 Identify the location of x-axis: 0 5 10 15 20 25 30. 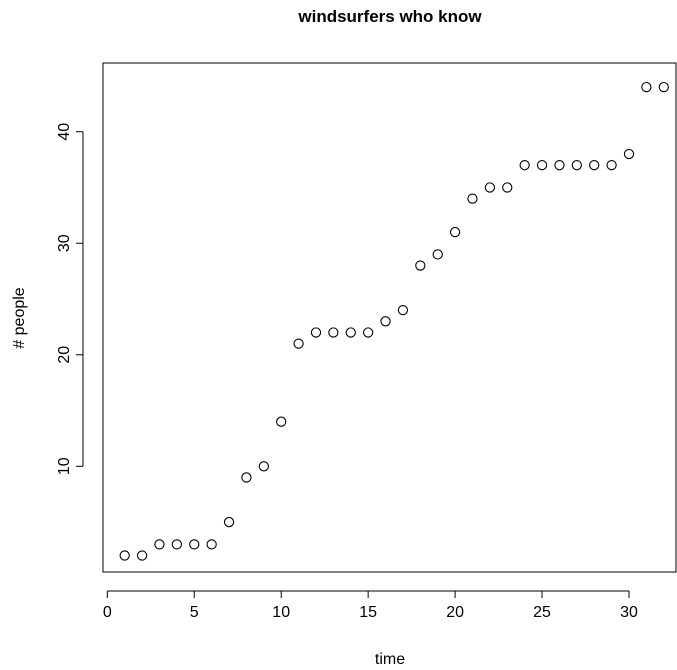
(370, 605).